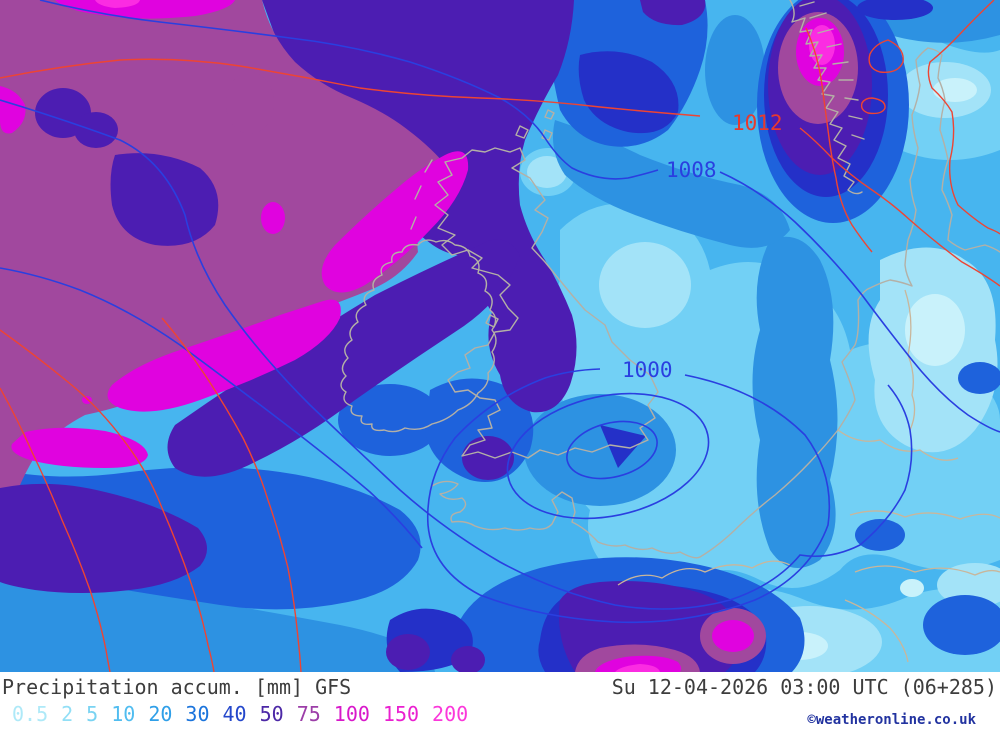 This screenshot has height=733, width=1000. What do you see at coordinates (308, 714) in the screenshot?
I see `legend-value-75: 75` at bounding box center [308, 714].